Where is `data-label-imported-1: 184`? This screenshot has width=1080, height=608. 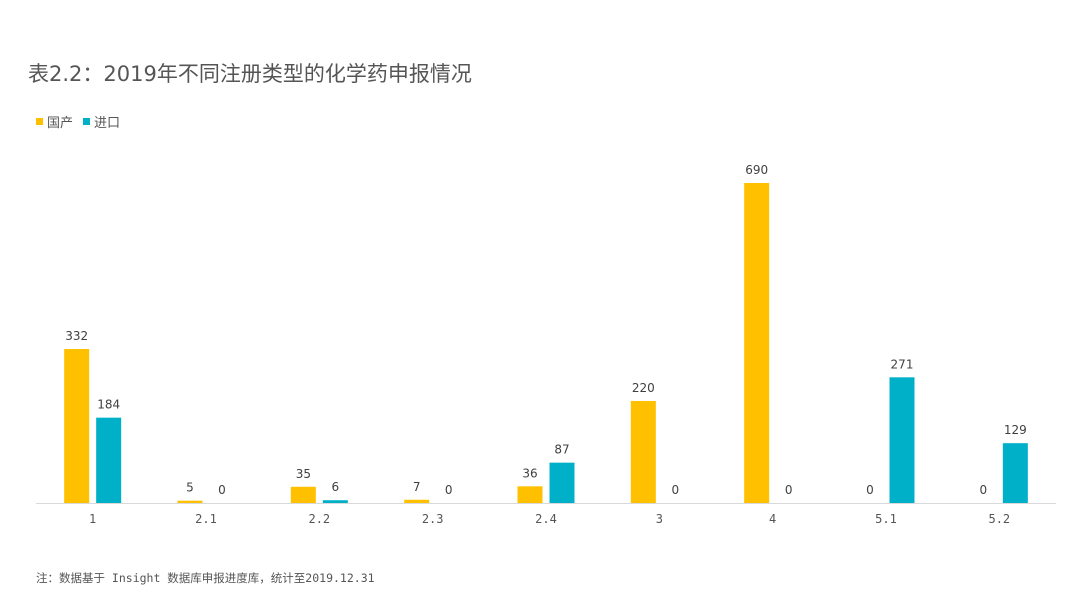
data-label-imported-1: 184 is located at coordinates (108, 405).